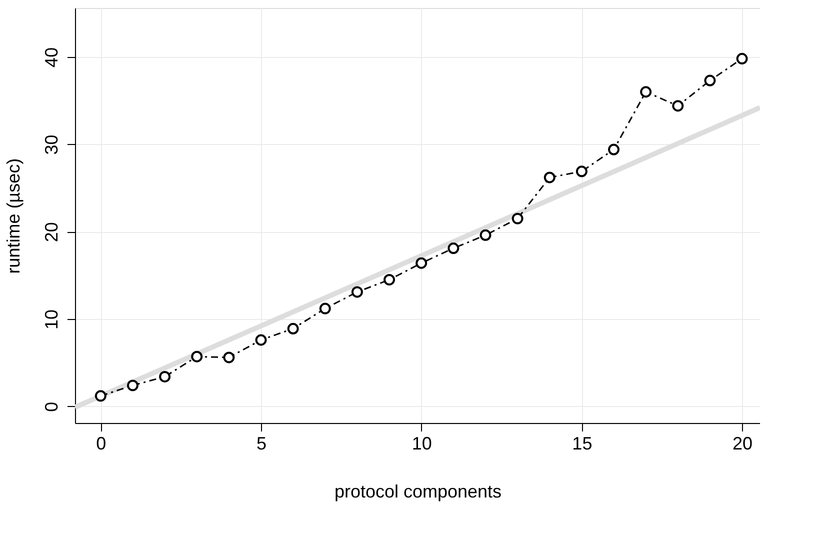  I want to click on x-tick-label: 0, so click(101, 444).